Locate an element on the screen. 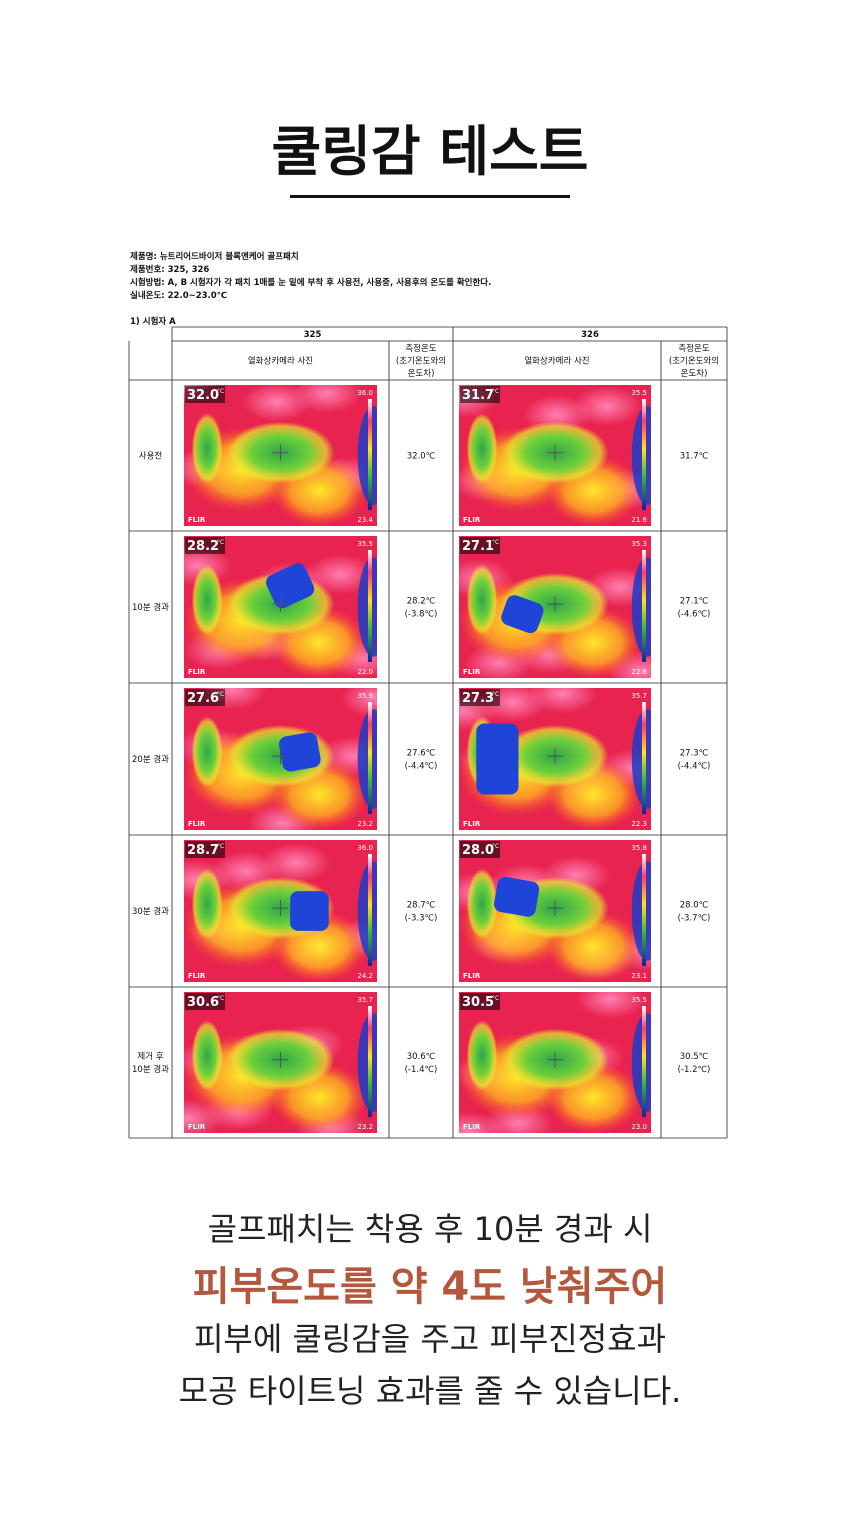 This screenshot has height=1529, width=860. temperature: 28.2℃ is located at coordinates (421, 602).